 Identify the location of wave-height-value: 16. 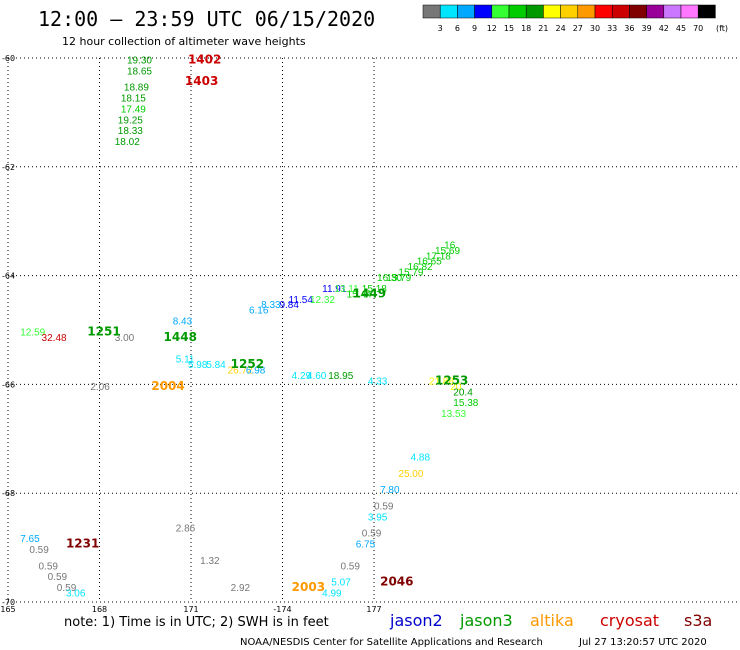
(450, 245).